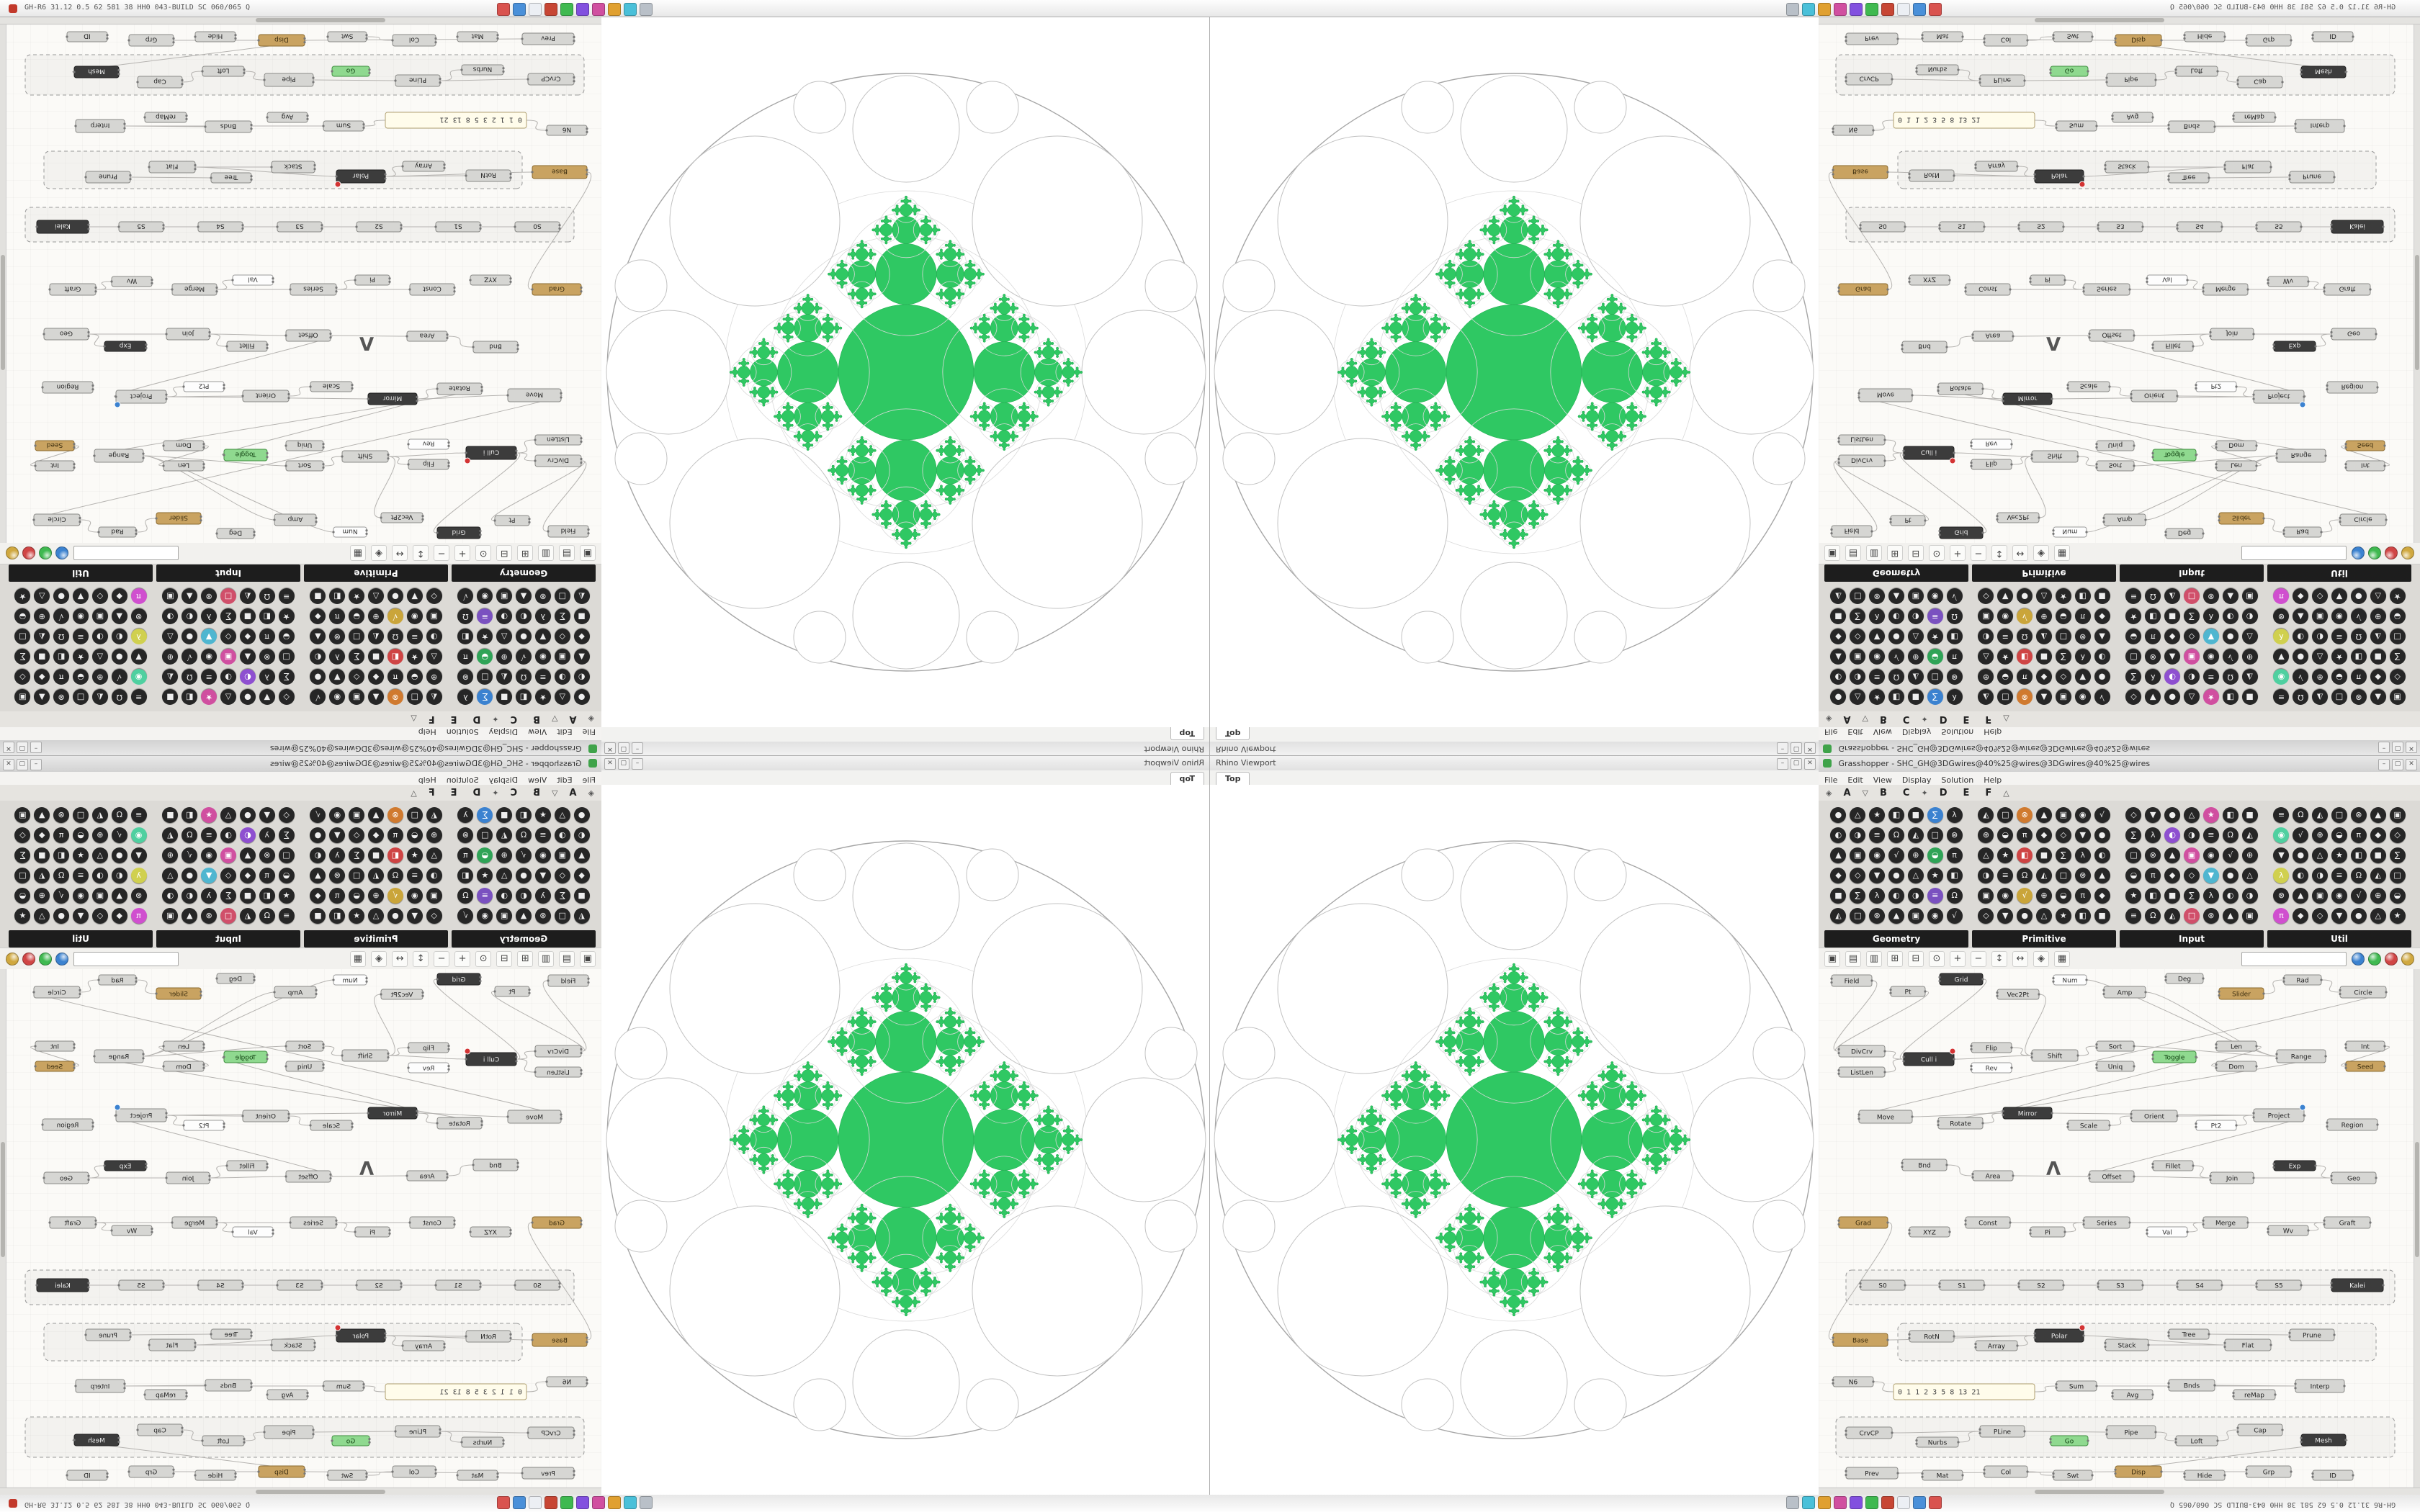 The image size is (2420, 1512). Describe the element at coordinates (1874, 959) in the screenshot. I see `toolbar-icon-2: ▥` at that location.